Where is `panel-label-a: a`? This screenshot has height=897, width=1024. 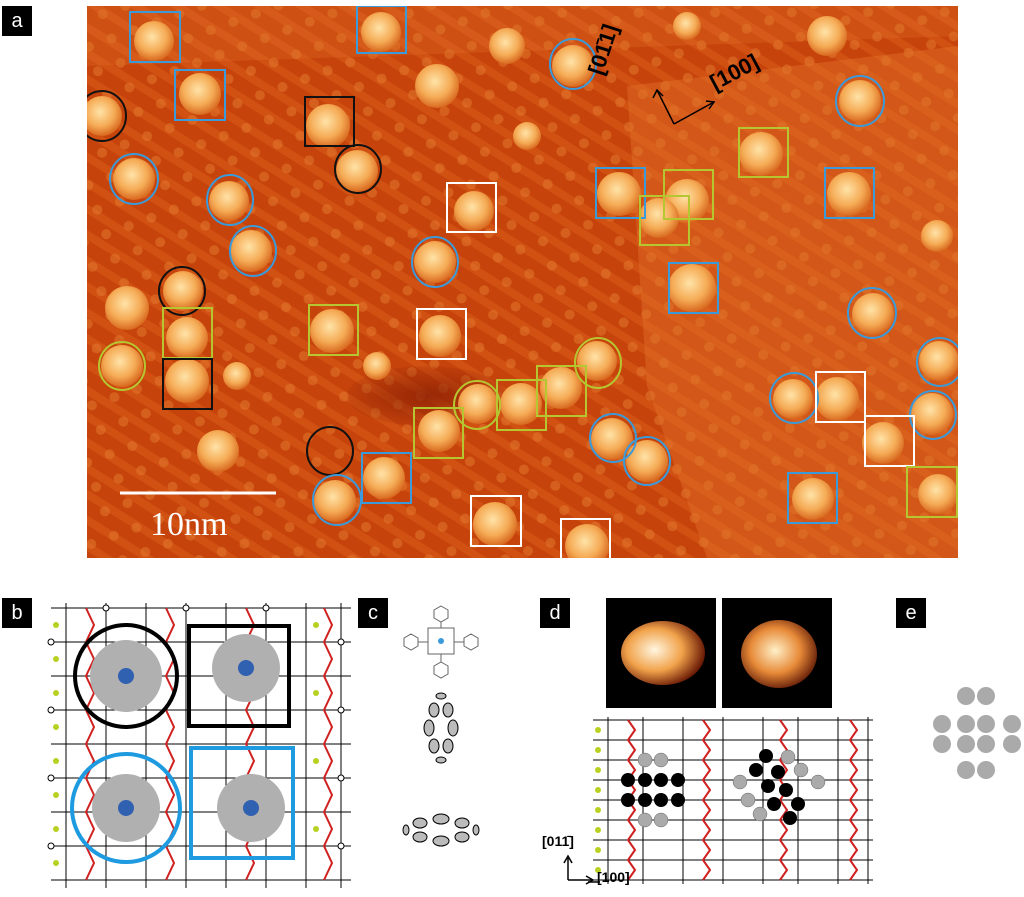 panel-label-a: a is located at coordinates (17, 21).